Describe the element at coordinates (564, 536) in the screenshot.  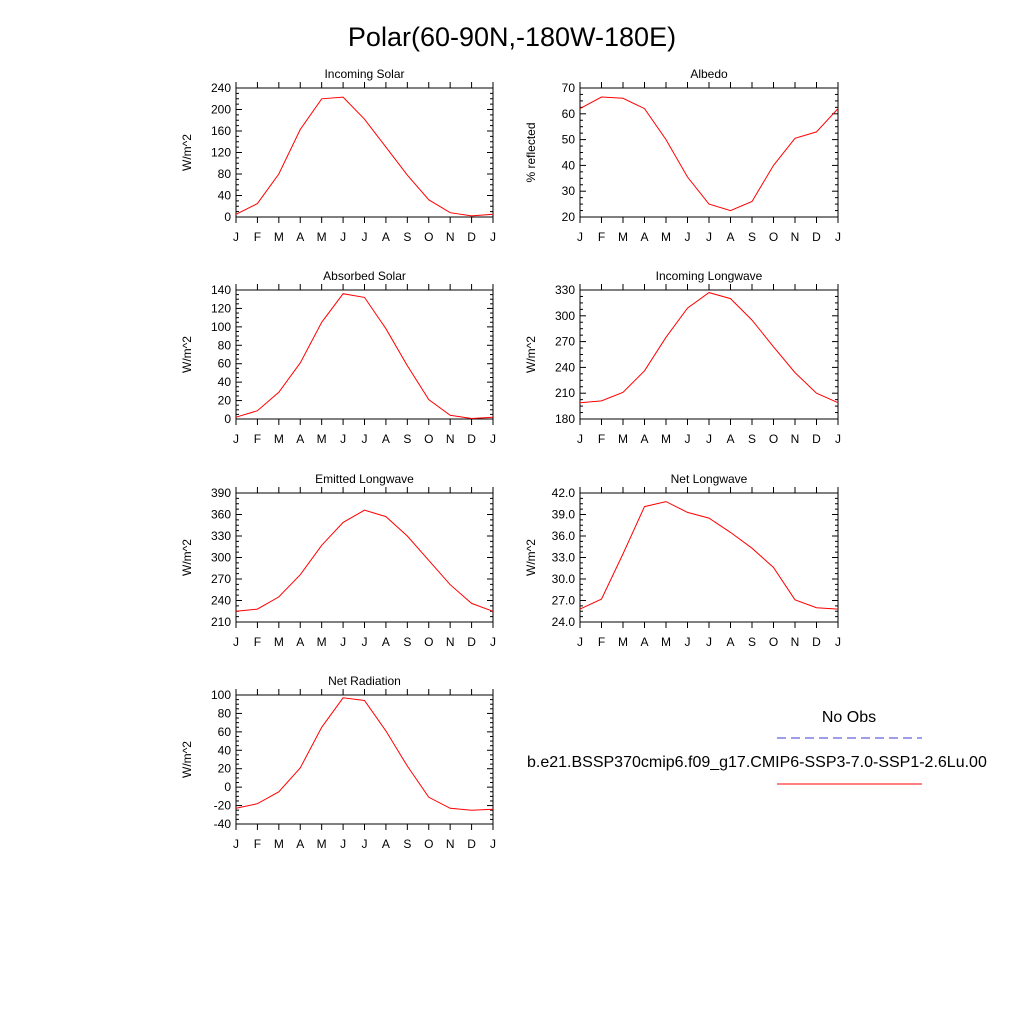
I see `y-tick-label: 36.0` at that location.